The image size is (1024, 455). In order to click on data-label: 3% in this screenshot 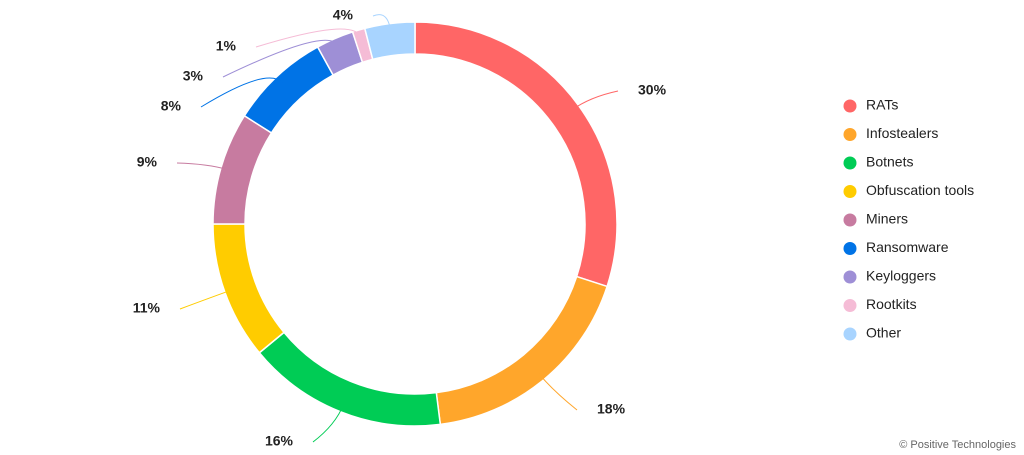, I will do `click(193, 76)`.